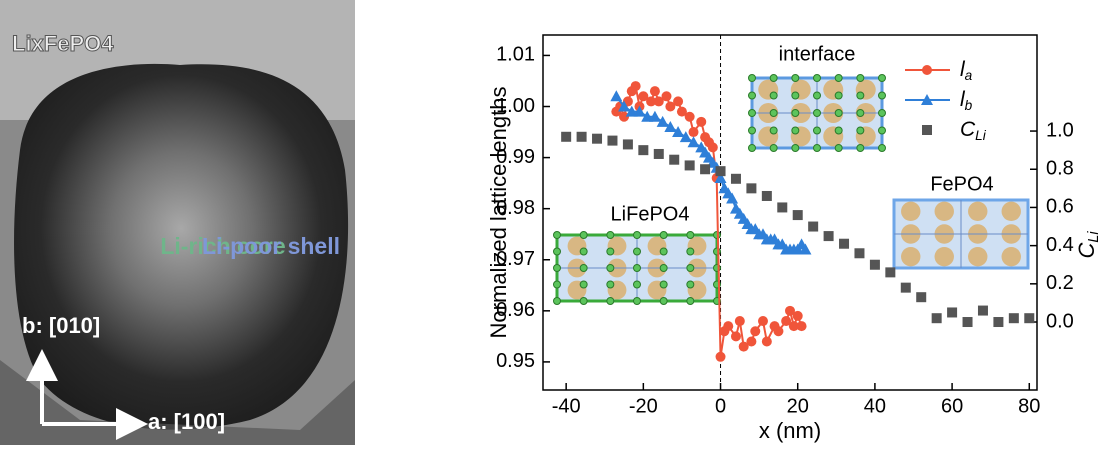 Image resolution: width=1112 pixels, height=450 pixels. Describe the element at coordinates (1060, 207) in the screenshot. I see `y2-tick-label: 0.6` at that location.